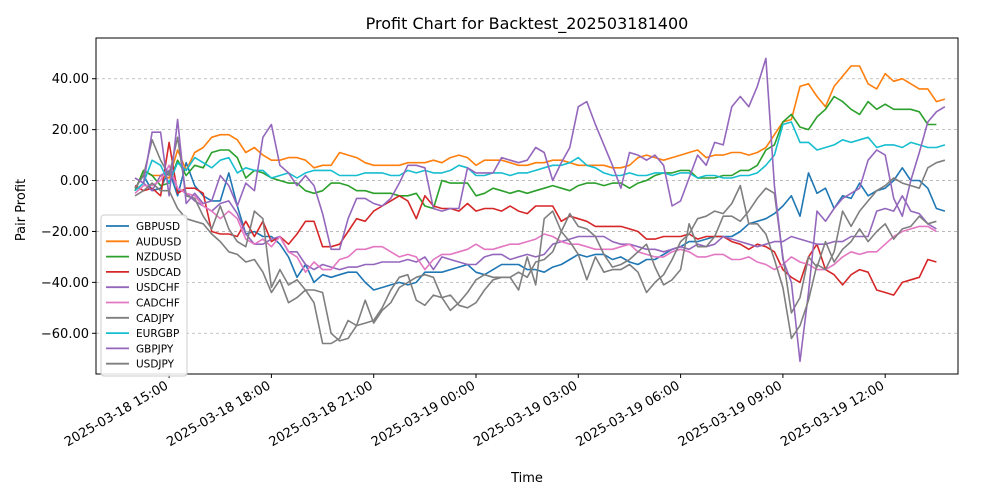 This screenshot has height=504, width=1000. I want to click on legend-label: CADCHF, so click(158, 304).